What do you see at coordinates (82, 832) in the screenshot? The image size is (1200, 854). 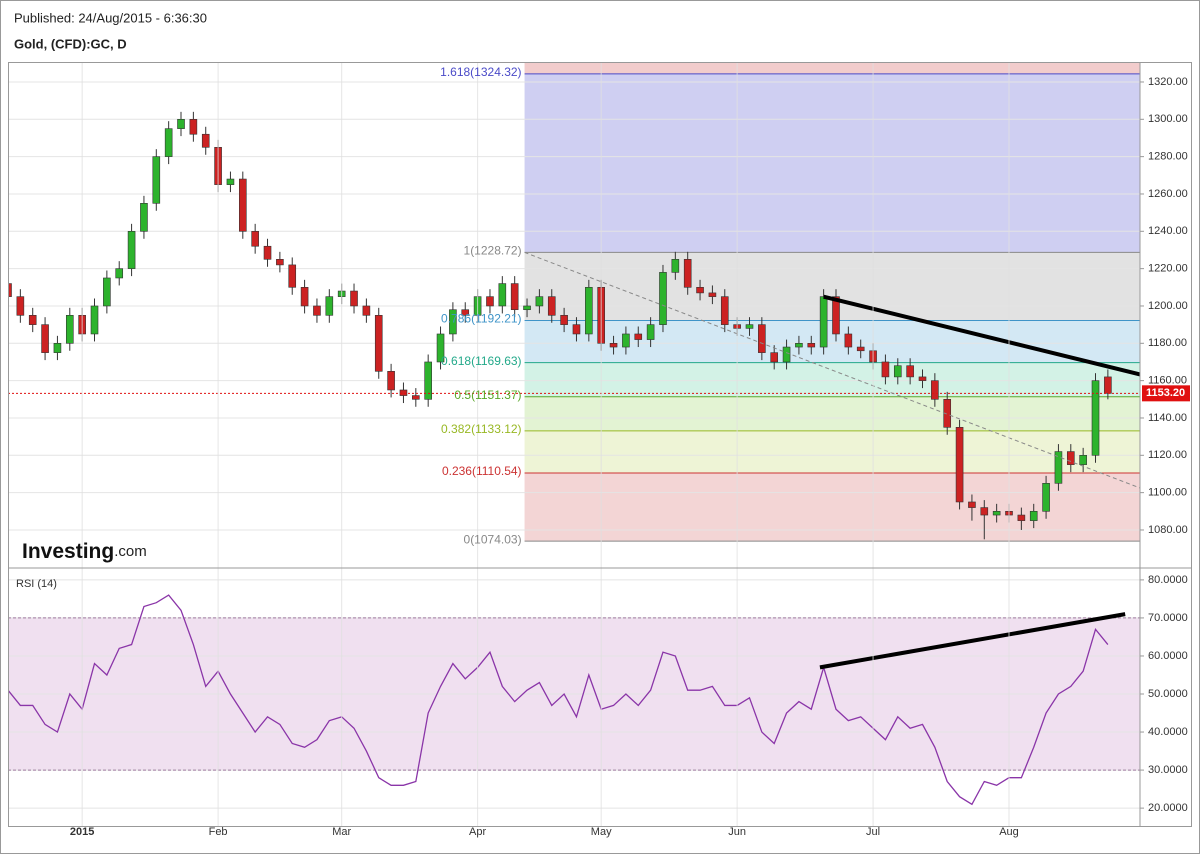 I see `x-tick-label: 2015` at bounding box center [82, 832].